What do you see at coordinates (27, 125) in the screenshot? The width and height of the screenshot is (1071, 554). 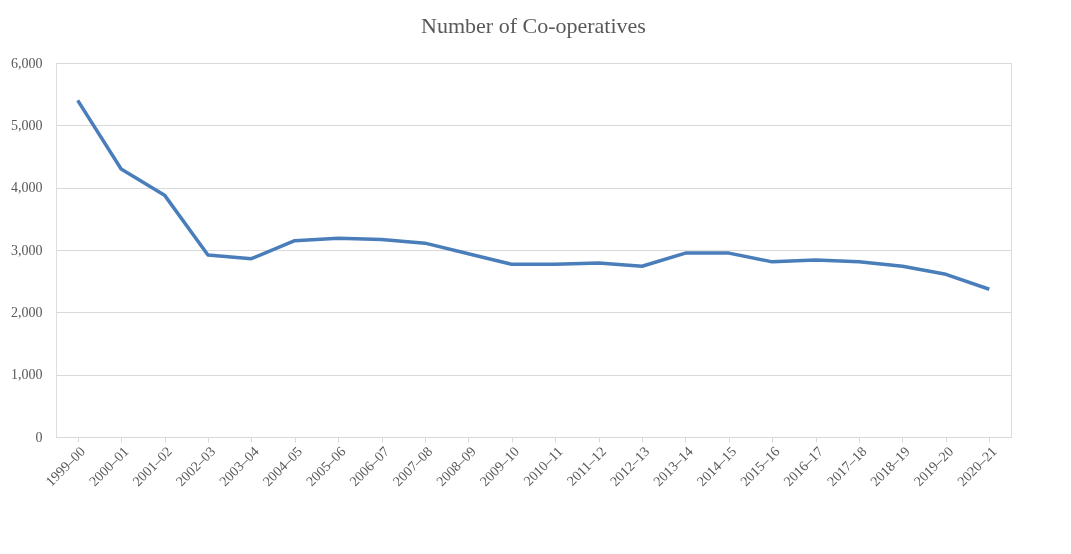 I see `y-tick-label: 5,000` at bounding box center [27, 125].